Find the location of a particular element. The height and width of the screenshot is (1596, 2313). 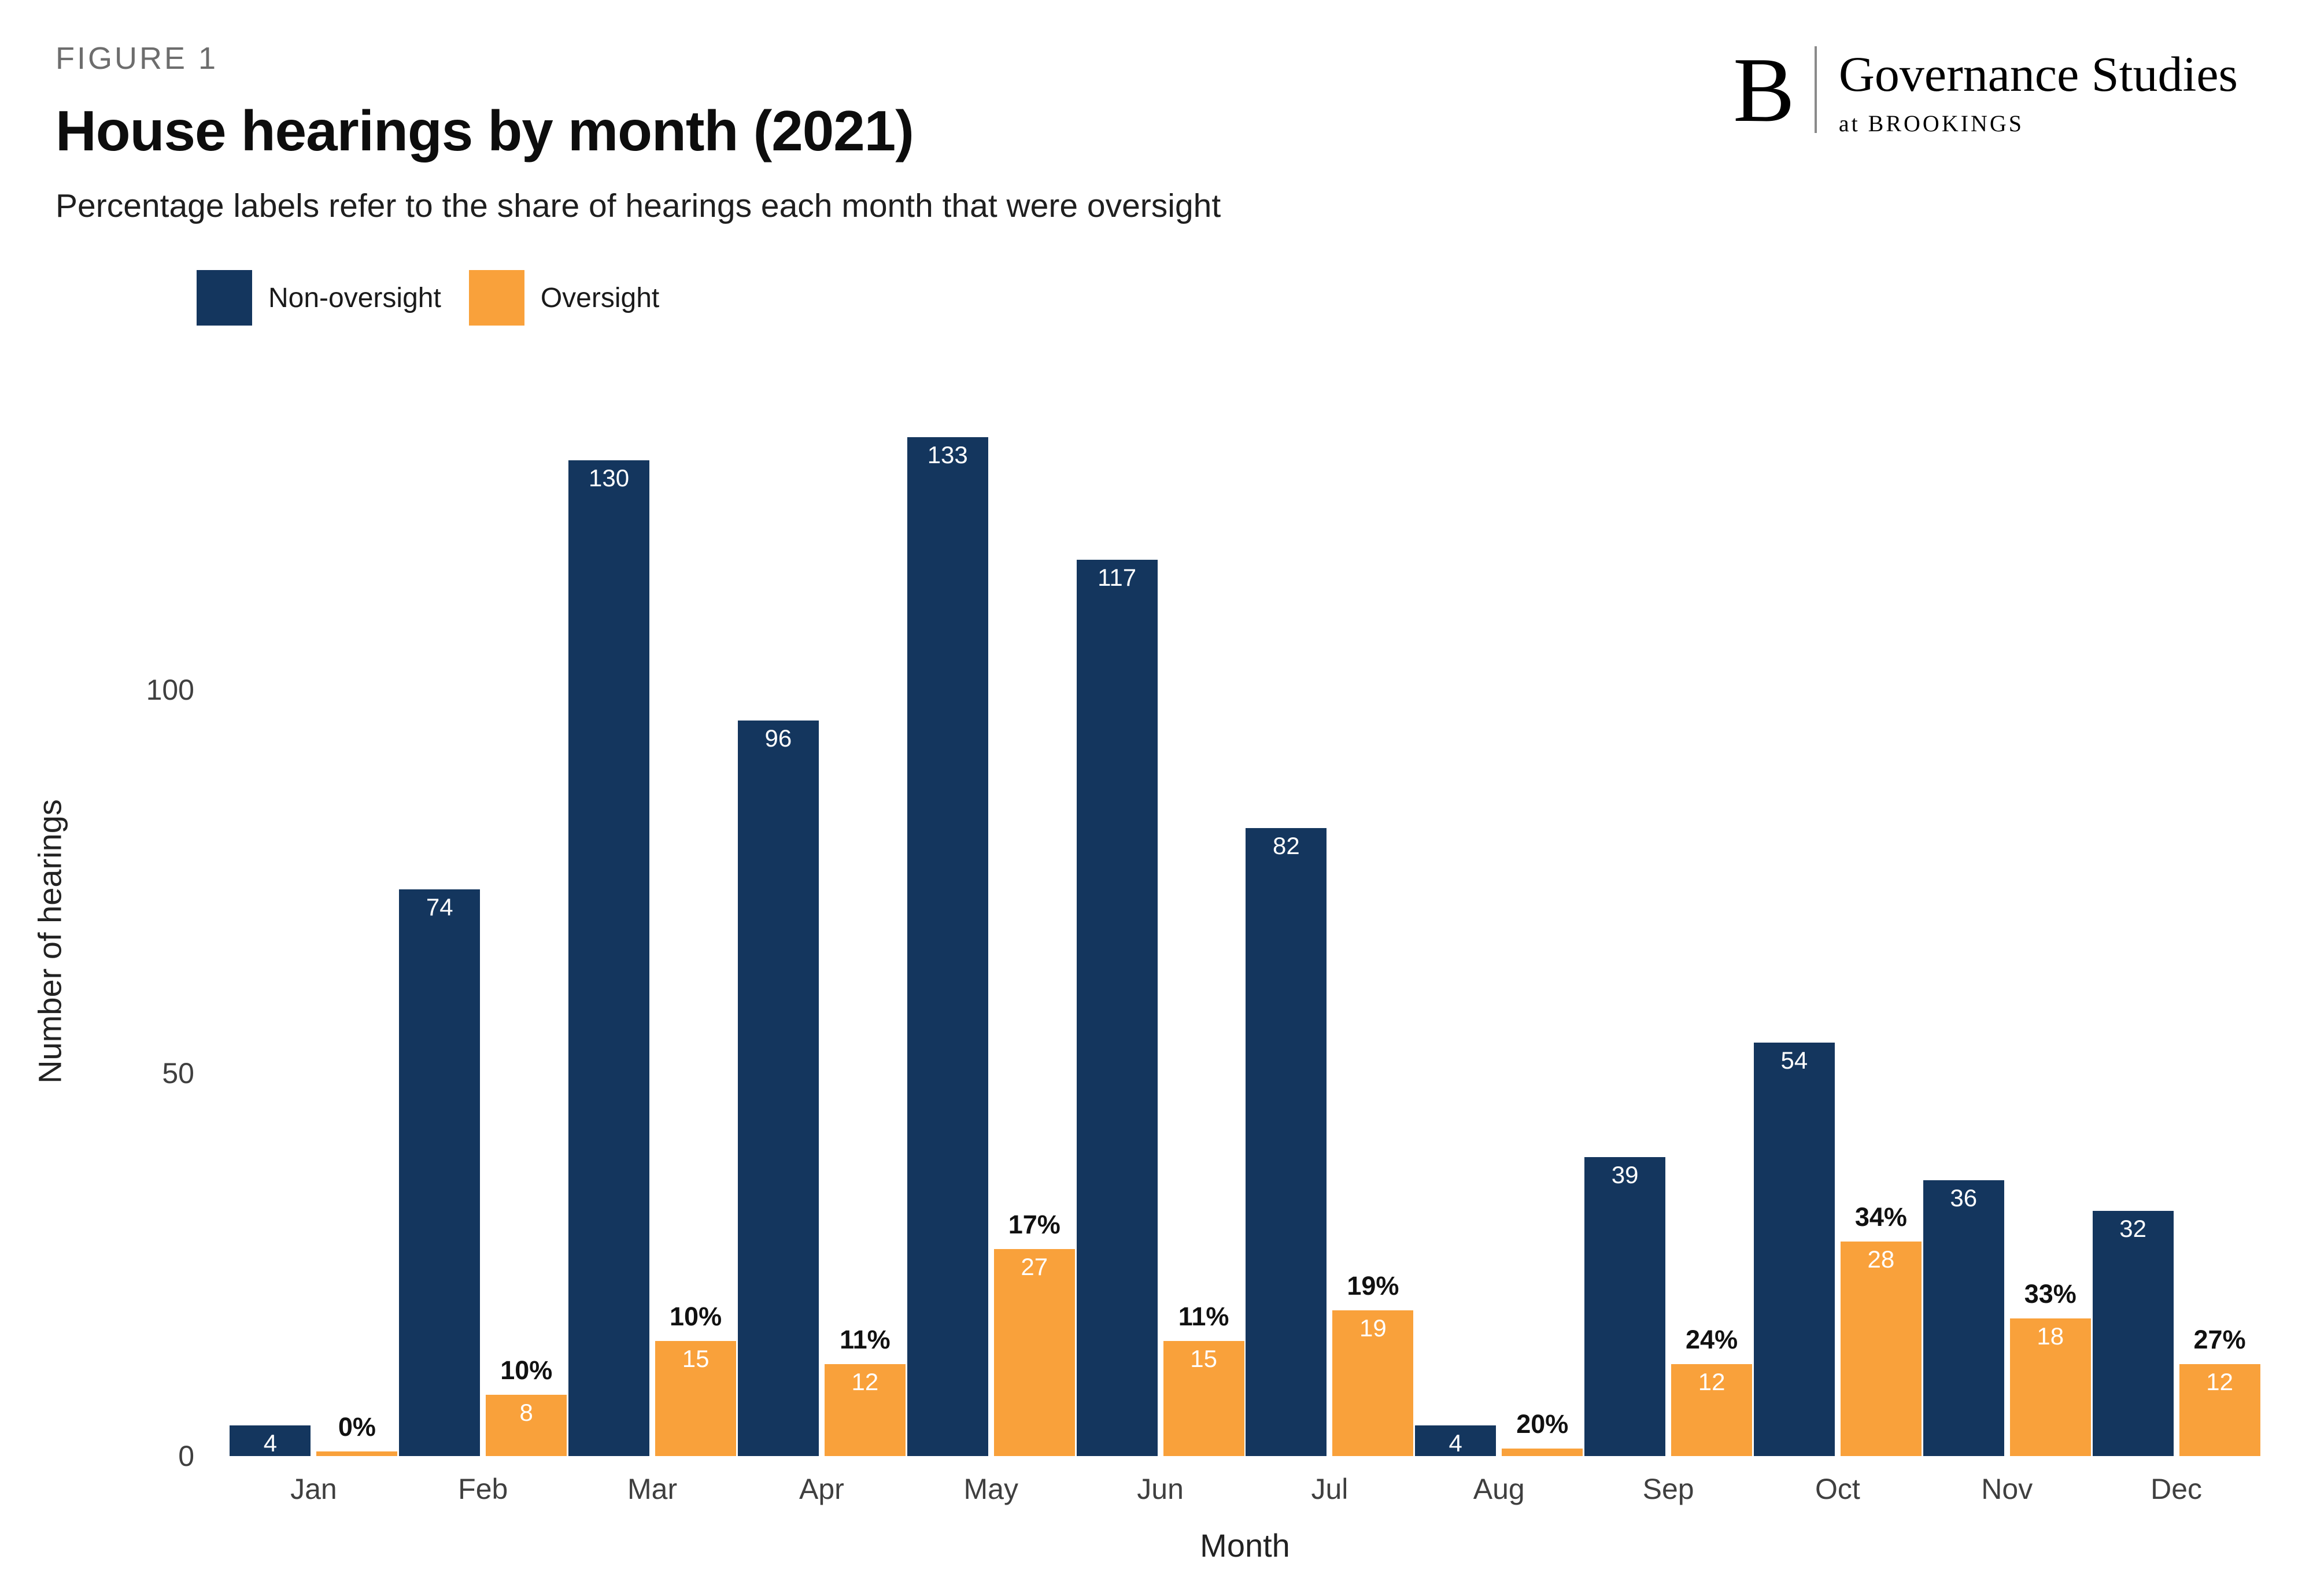

bar-value-label: 4 is located at coordinates (271, 1443).